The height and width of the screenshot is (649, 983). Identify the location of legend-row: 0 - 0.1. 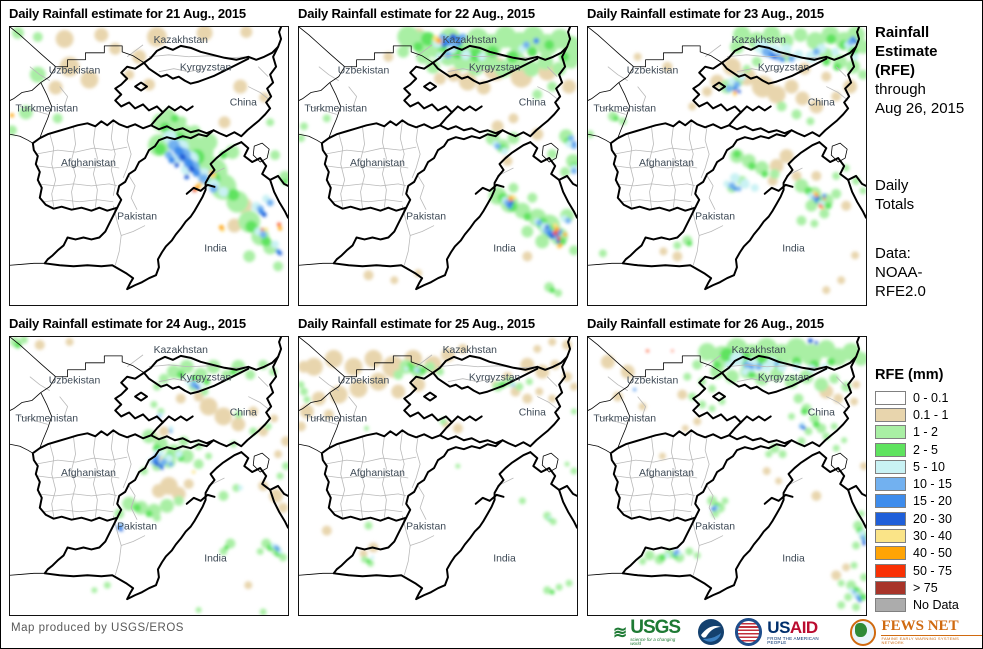
(928, 397).